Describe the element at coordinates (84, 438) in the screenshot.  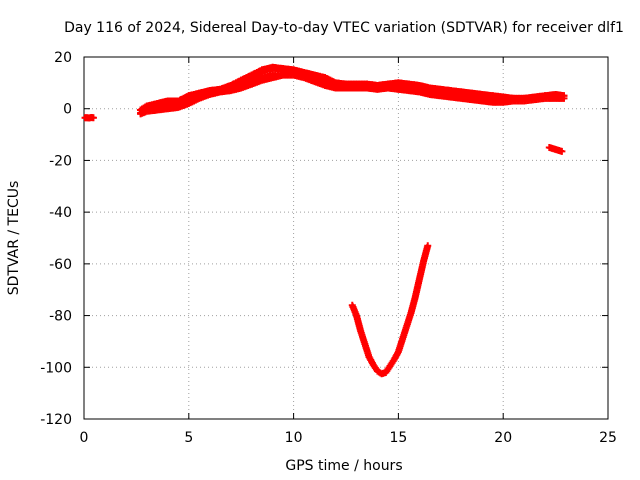
I see `x-tick-label: 0` at that location.